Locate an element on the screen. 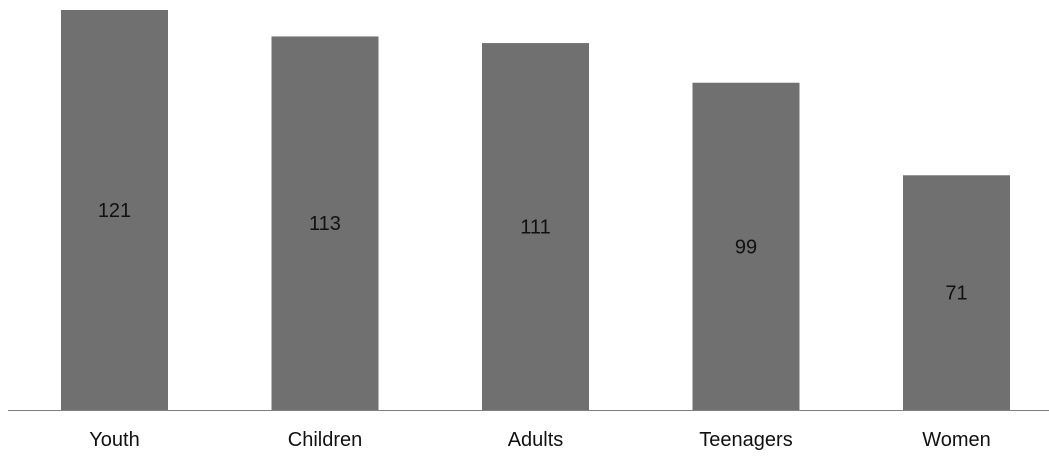 Image resolution: width=1049 pixels, height=457 pixels. category-label-youth: Youth is located at coordinates (114, 440).